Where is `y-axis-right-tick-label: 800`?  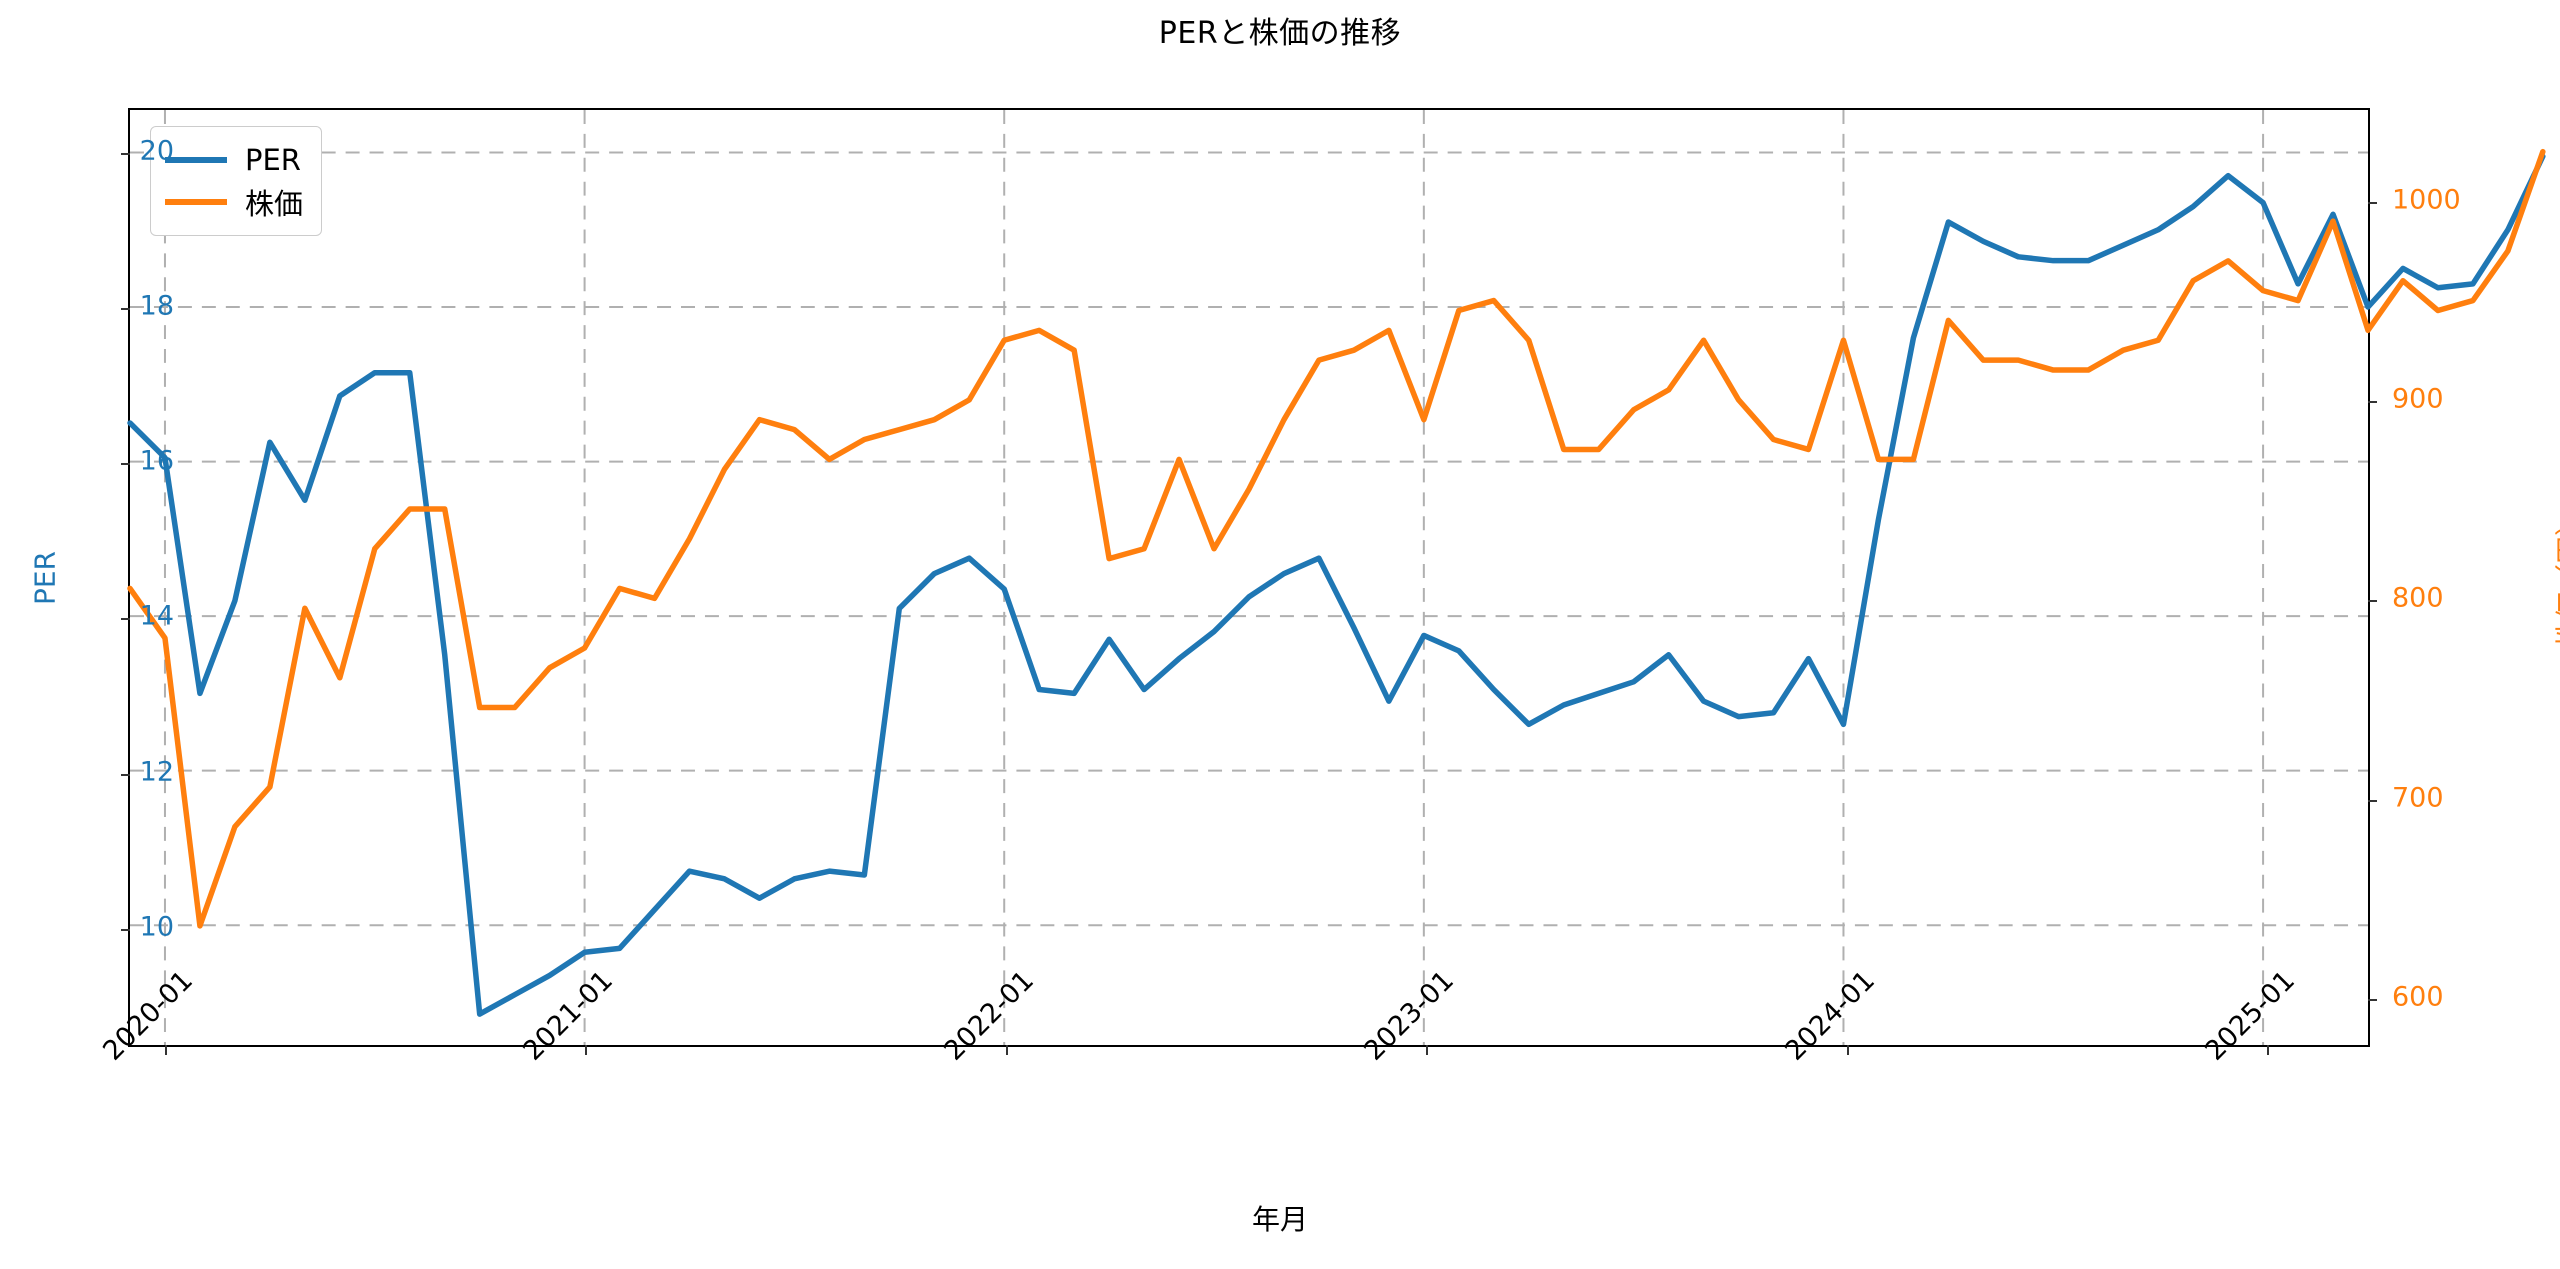
y-axis-right-tick-label: 800 is located at coordinates (2418, 598).